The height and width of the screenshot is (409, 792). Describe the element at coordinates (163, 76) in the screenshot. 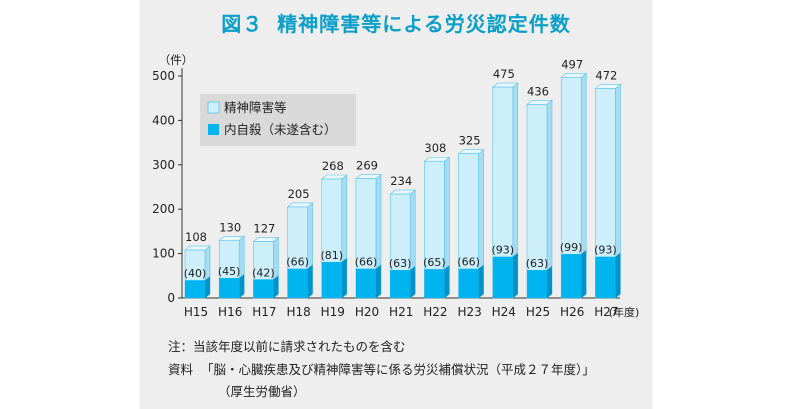

I see `y-tick-label: 500` at that location.